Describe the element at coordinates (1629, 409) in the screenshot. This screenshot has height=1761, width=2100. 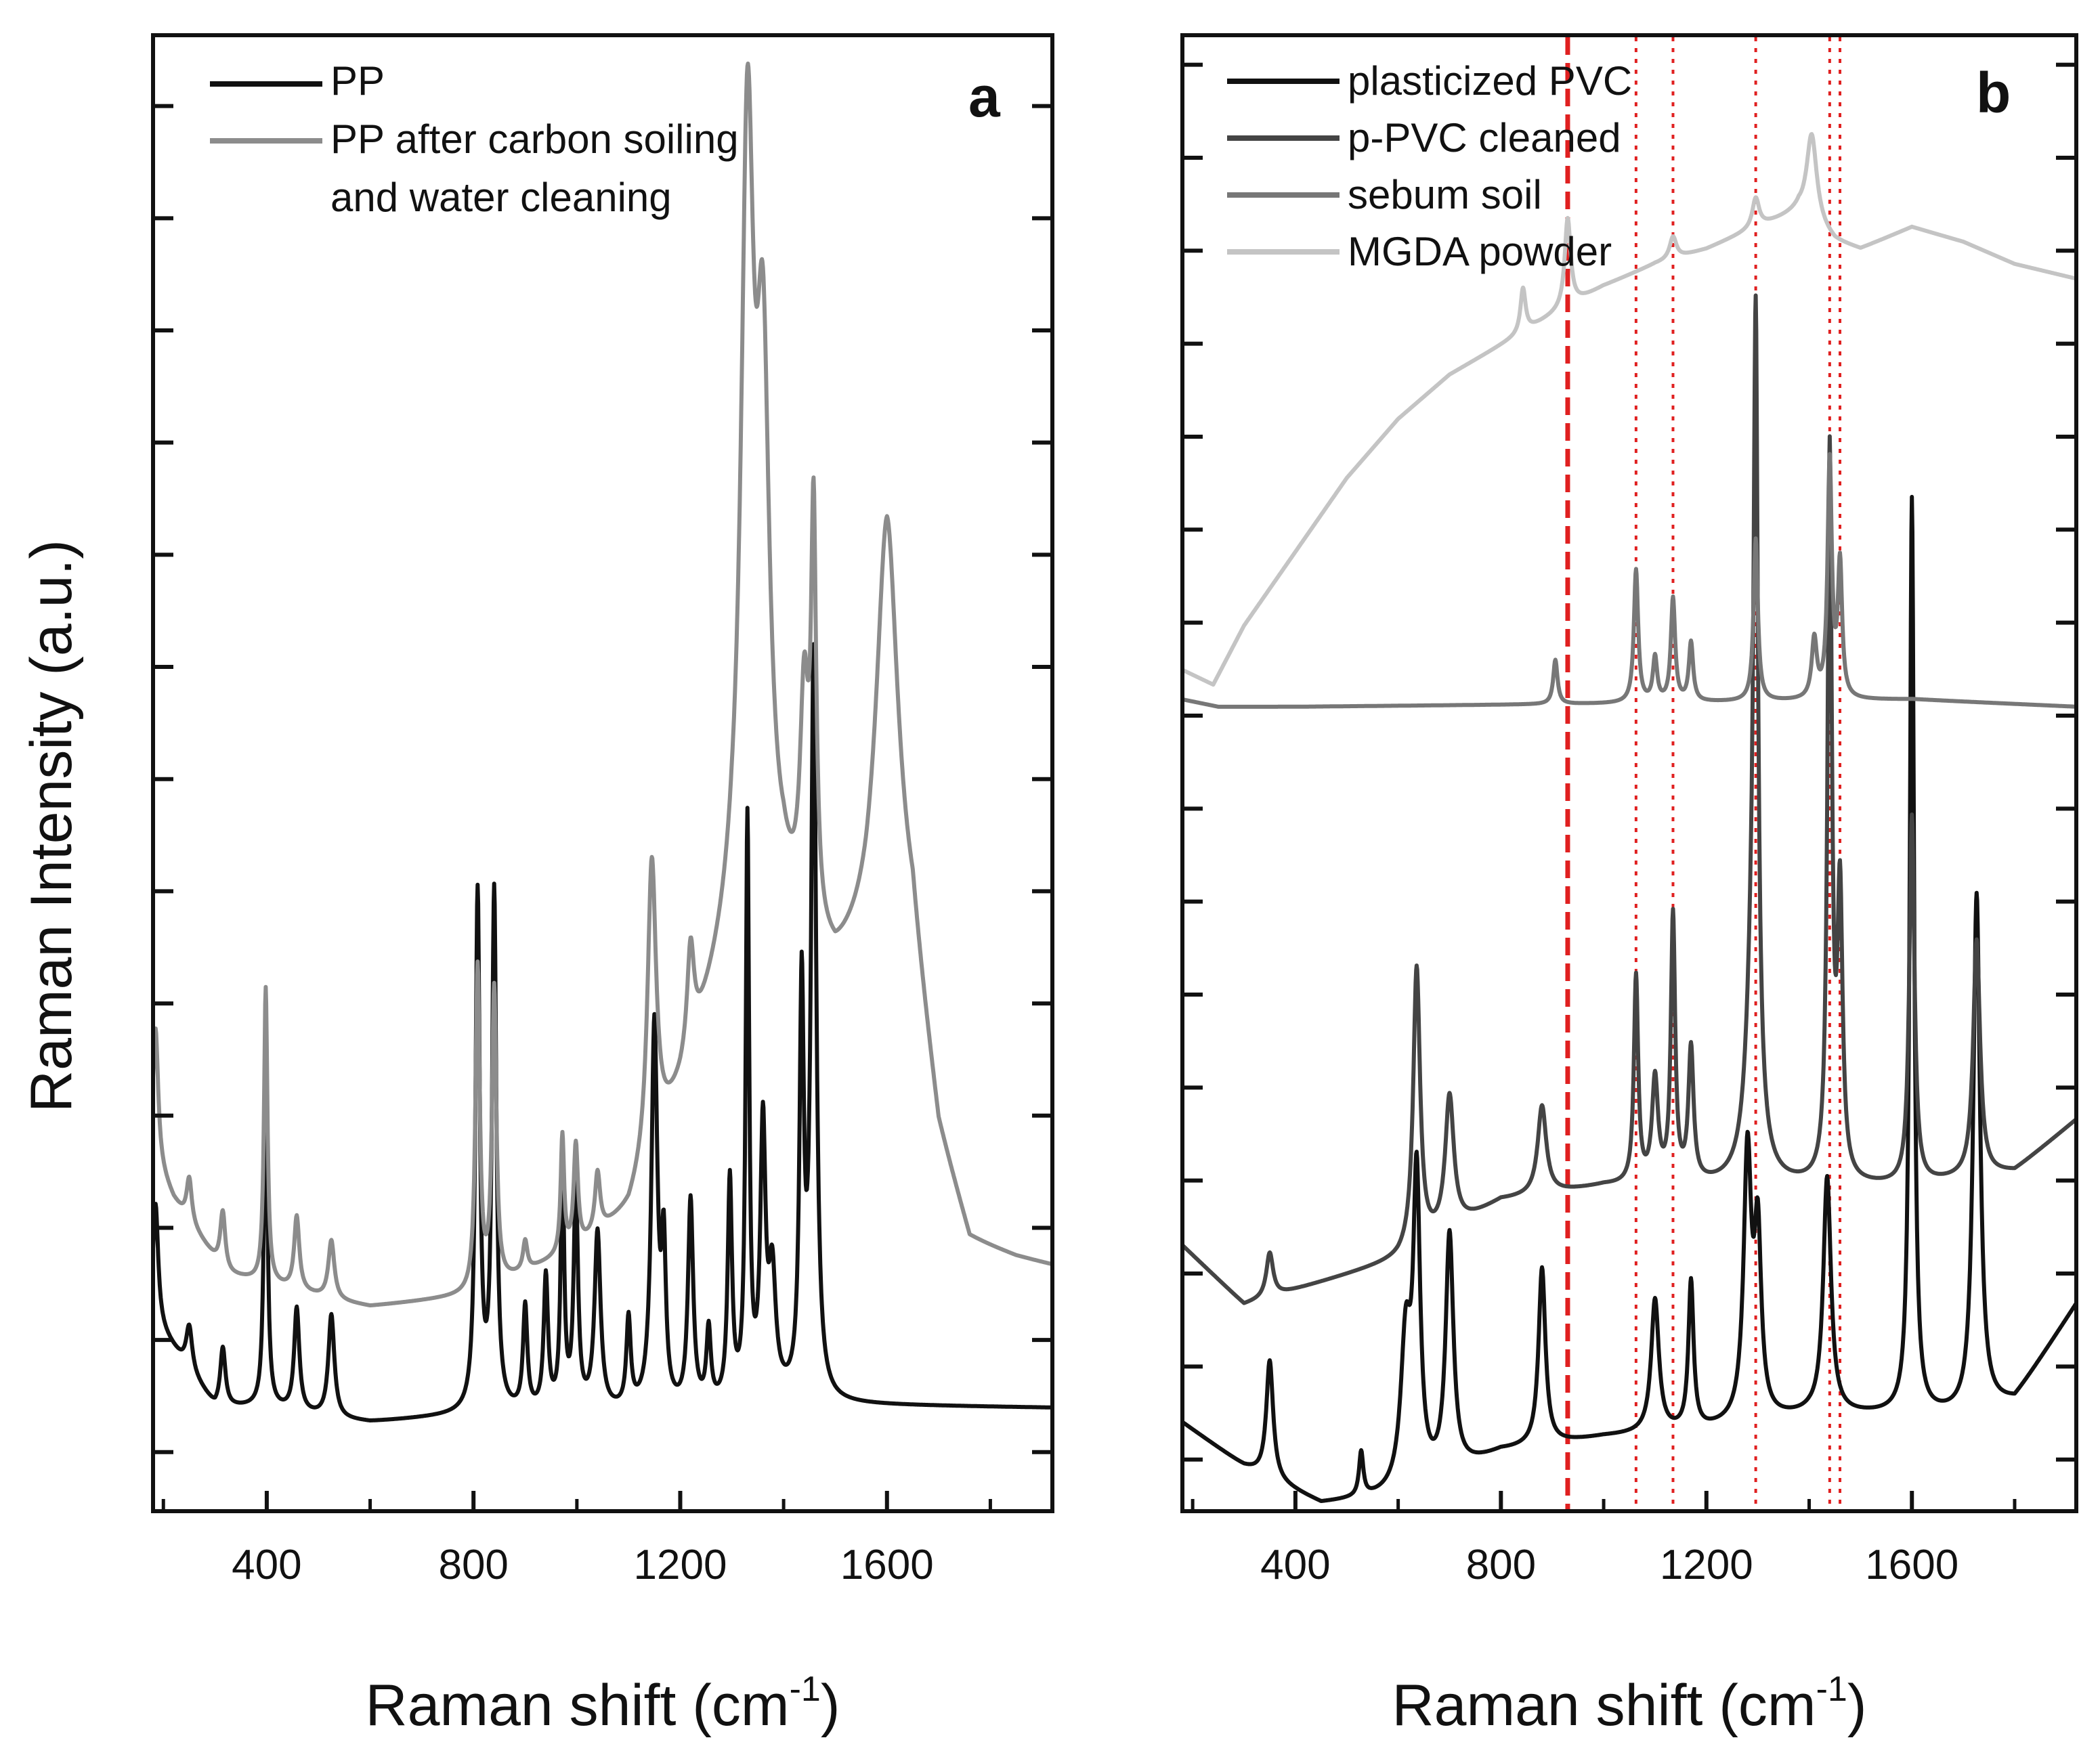
I see `series-line-mgda-powder` at that location.